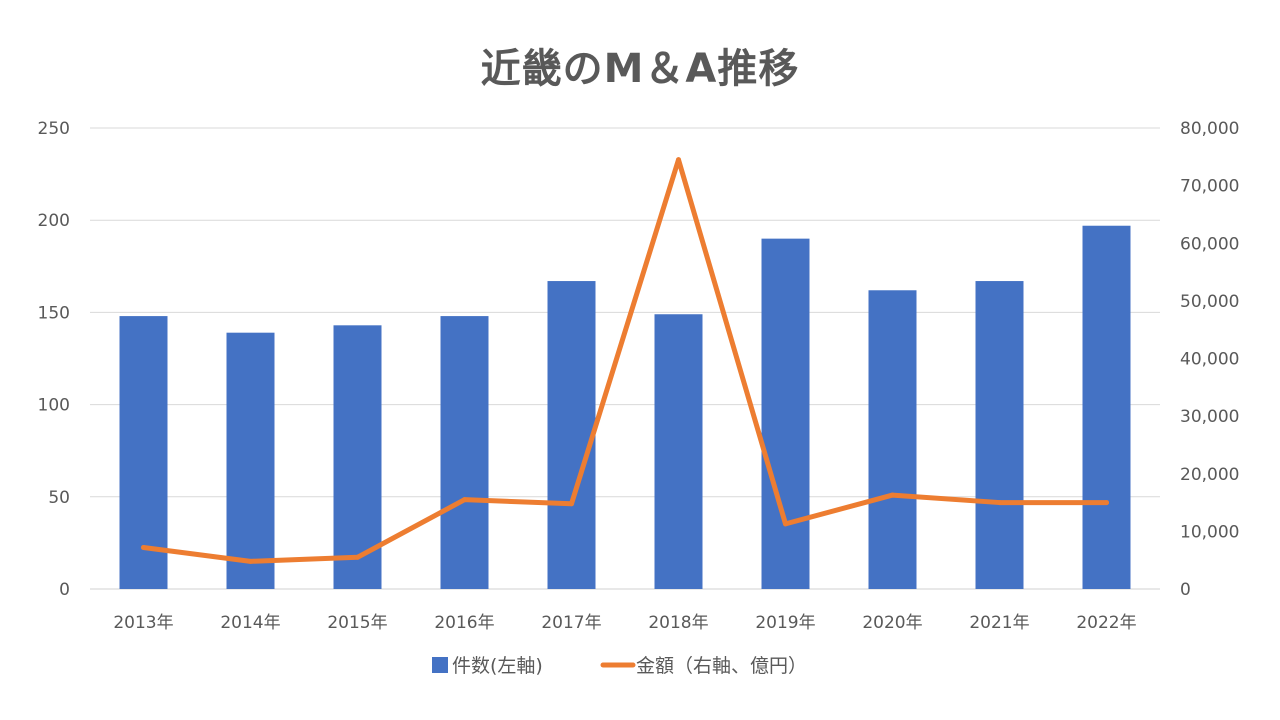  I want to click on right-axis-tick-label: 20,000, so click(1209, 475).